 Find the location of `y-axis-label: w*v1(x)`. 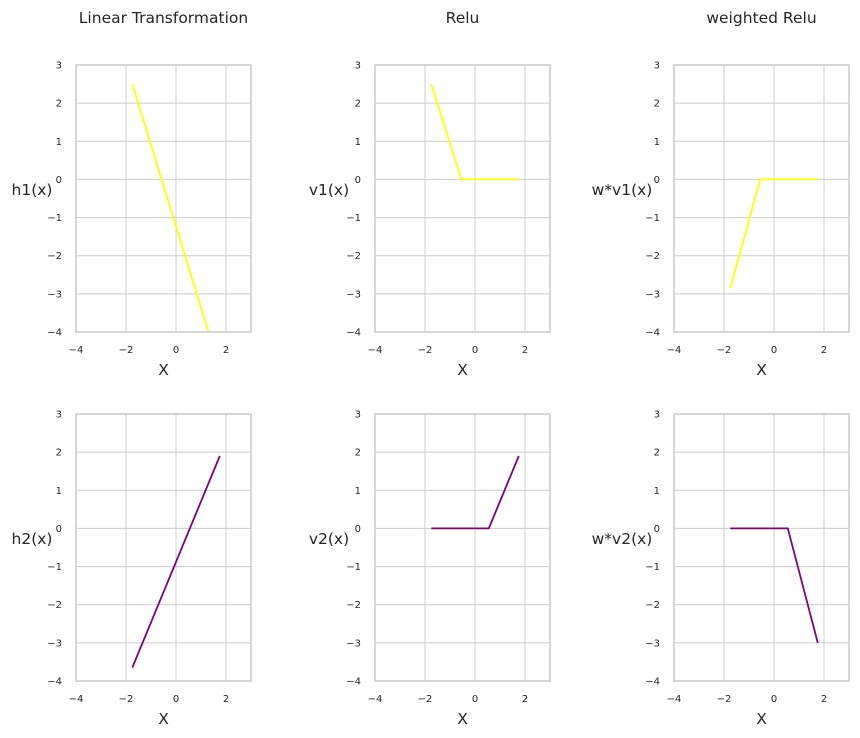

y-axis-label: w*v1(x) is located at coordinates (622, 190).